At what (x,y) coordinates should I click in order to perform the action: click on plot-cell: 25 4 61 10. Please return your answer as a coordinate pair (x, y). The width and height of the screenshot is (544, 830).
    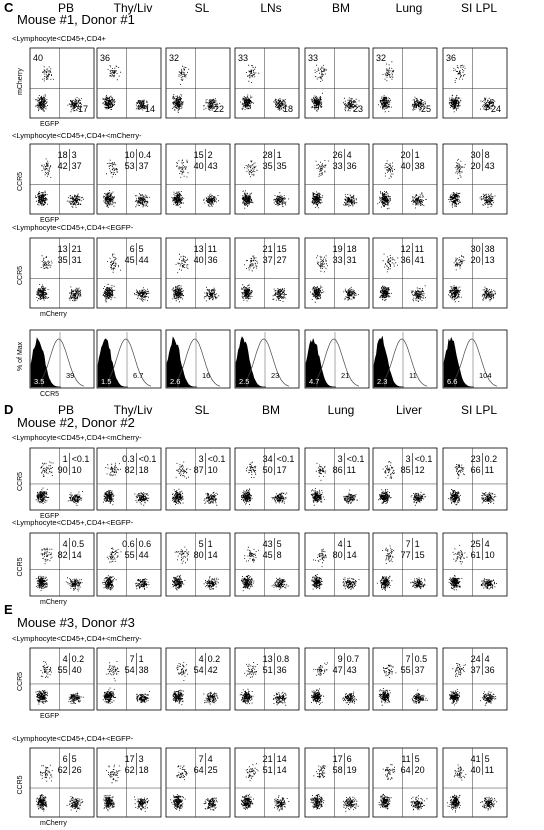
    Looking at the image, I should click on (475, 564).